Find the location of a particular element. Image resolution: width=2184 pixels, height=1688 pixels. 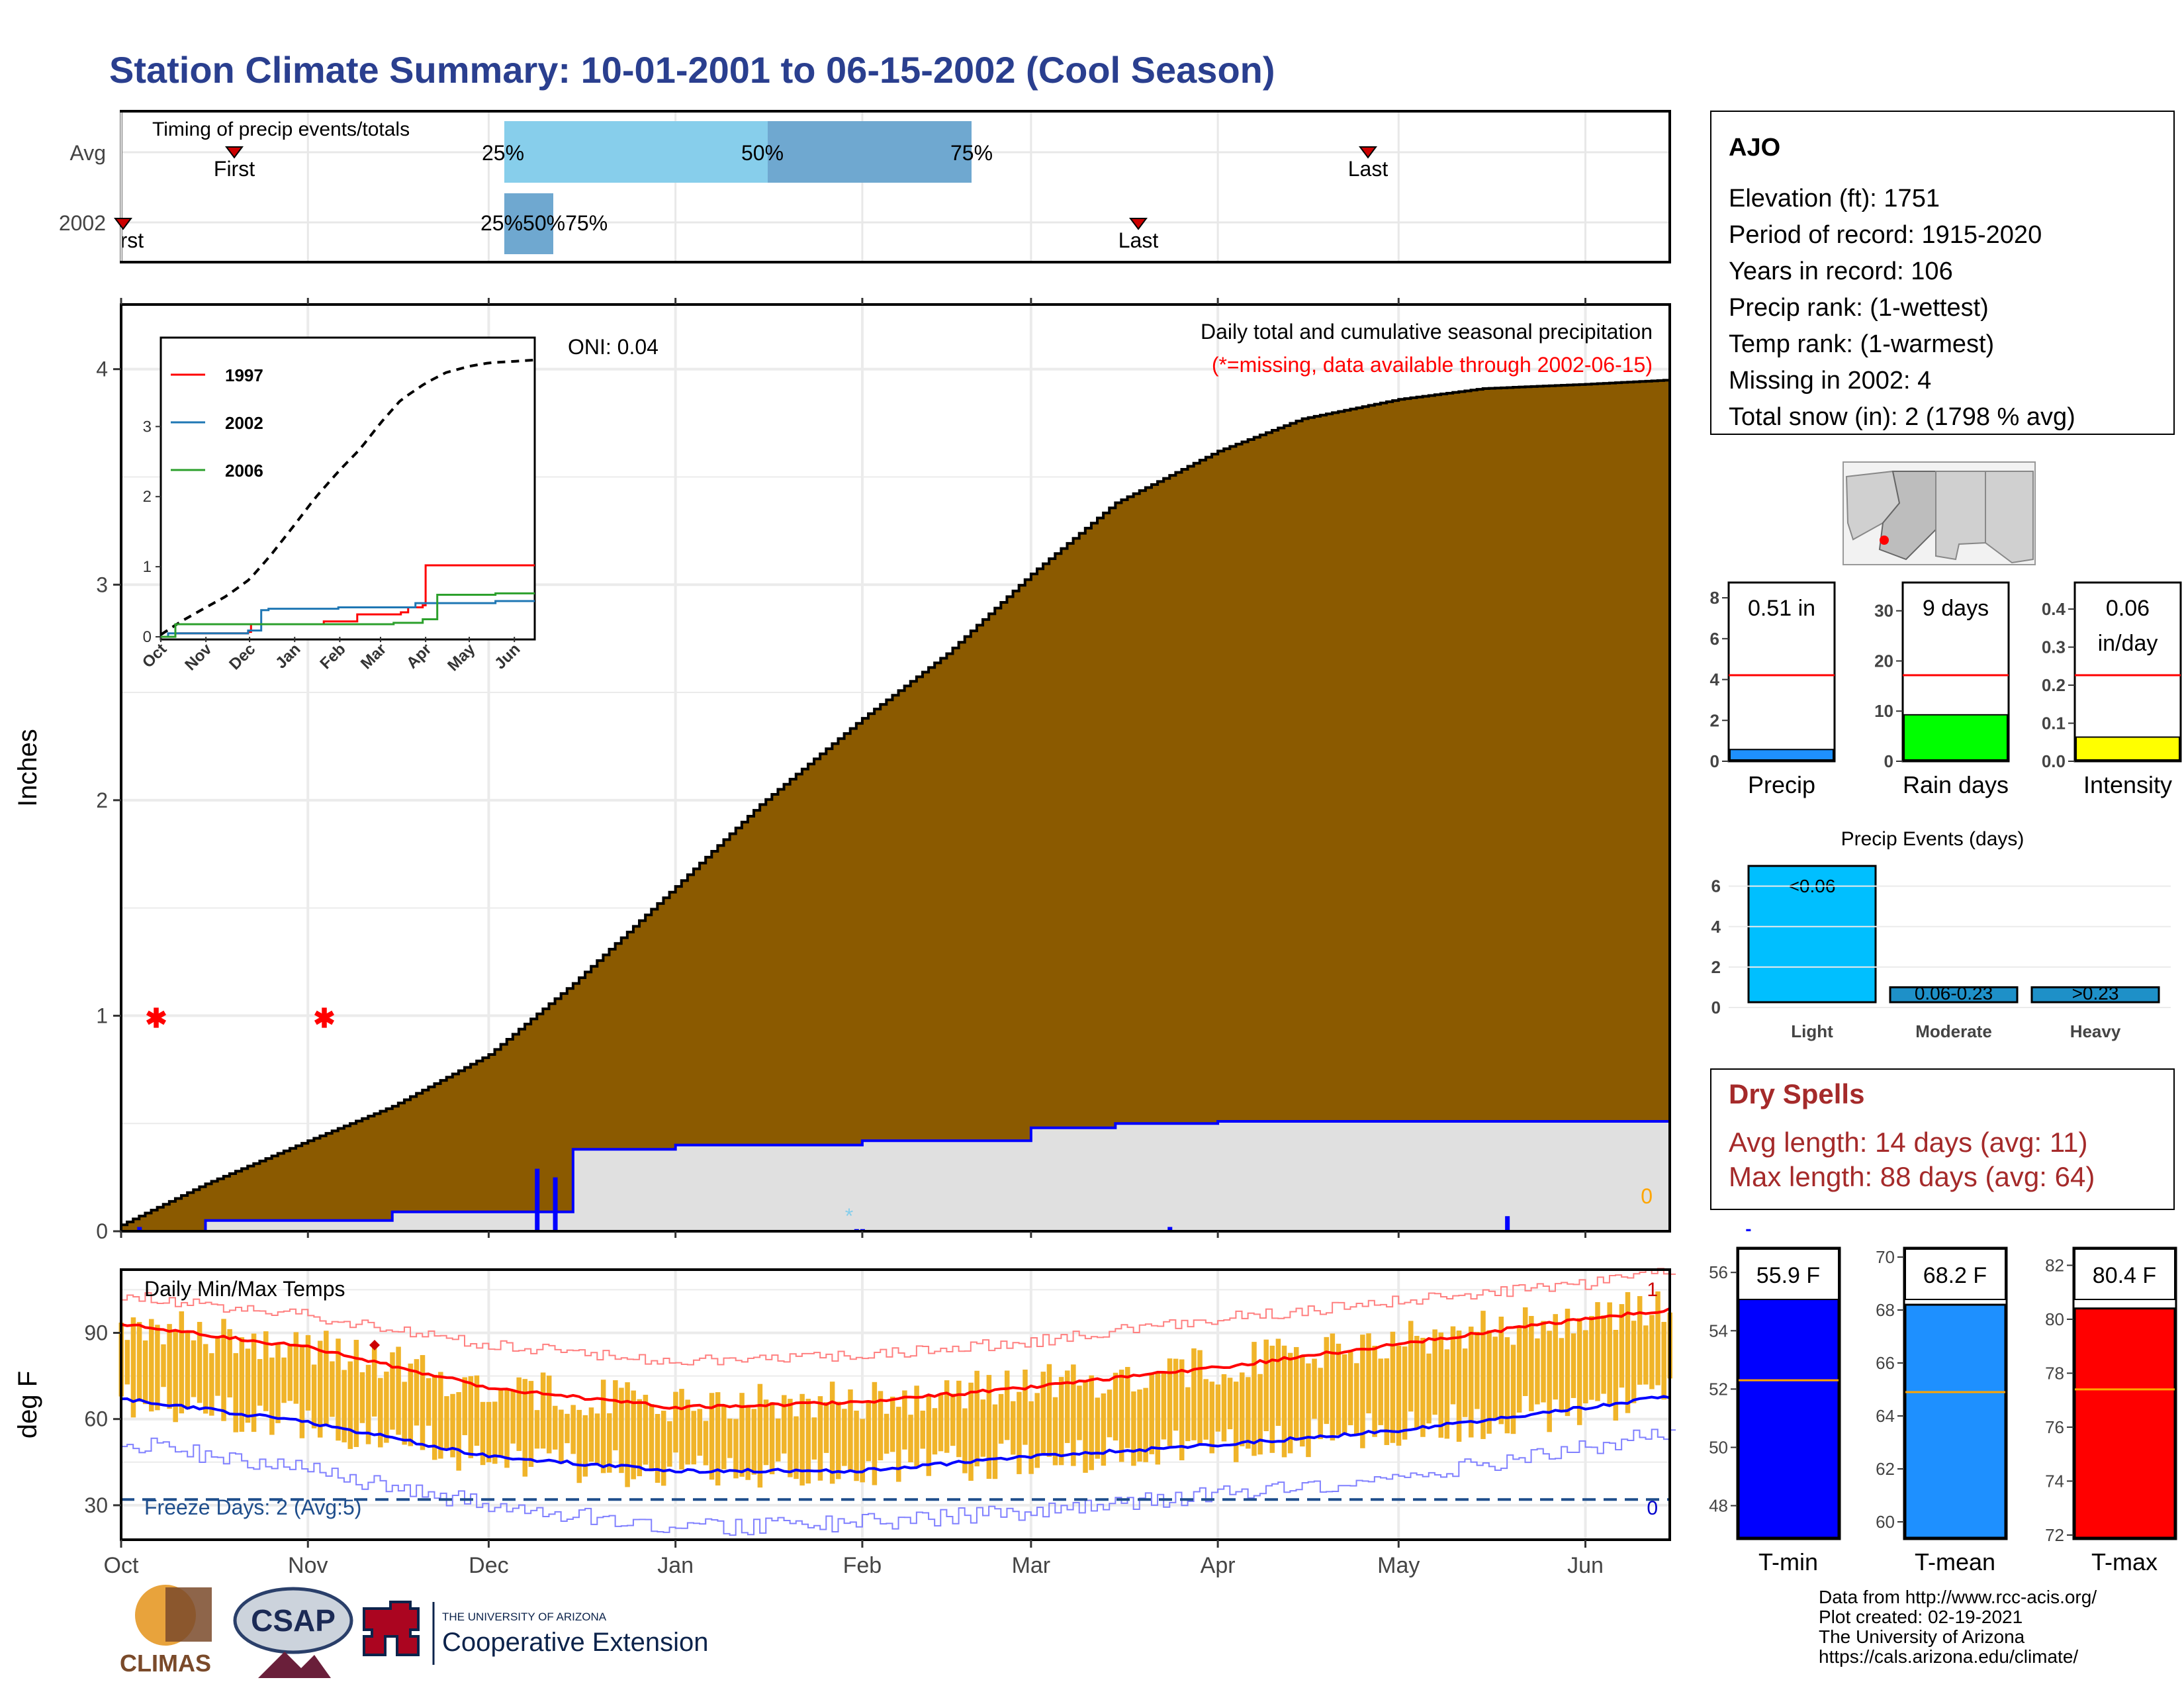

intensity-unit: in/day is located at coordinates (2128, 643).